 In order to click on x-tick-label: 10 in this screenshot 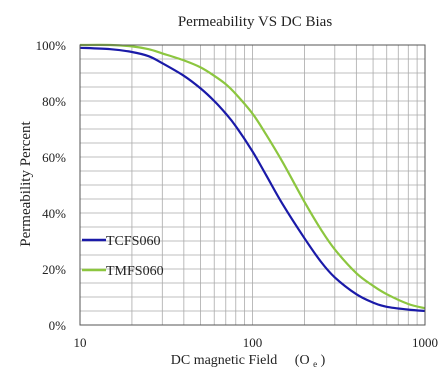, I will do `click(80, 342)`.